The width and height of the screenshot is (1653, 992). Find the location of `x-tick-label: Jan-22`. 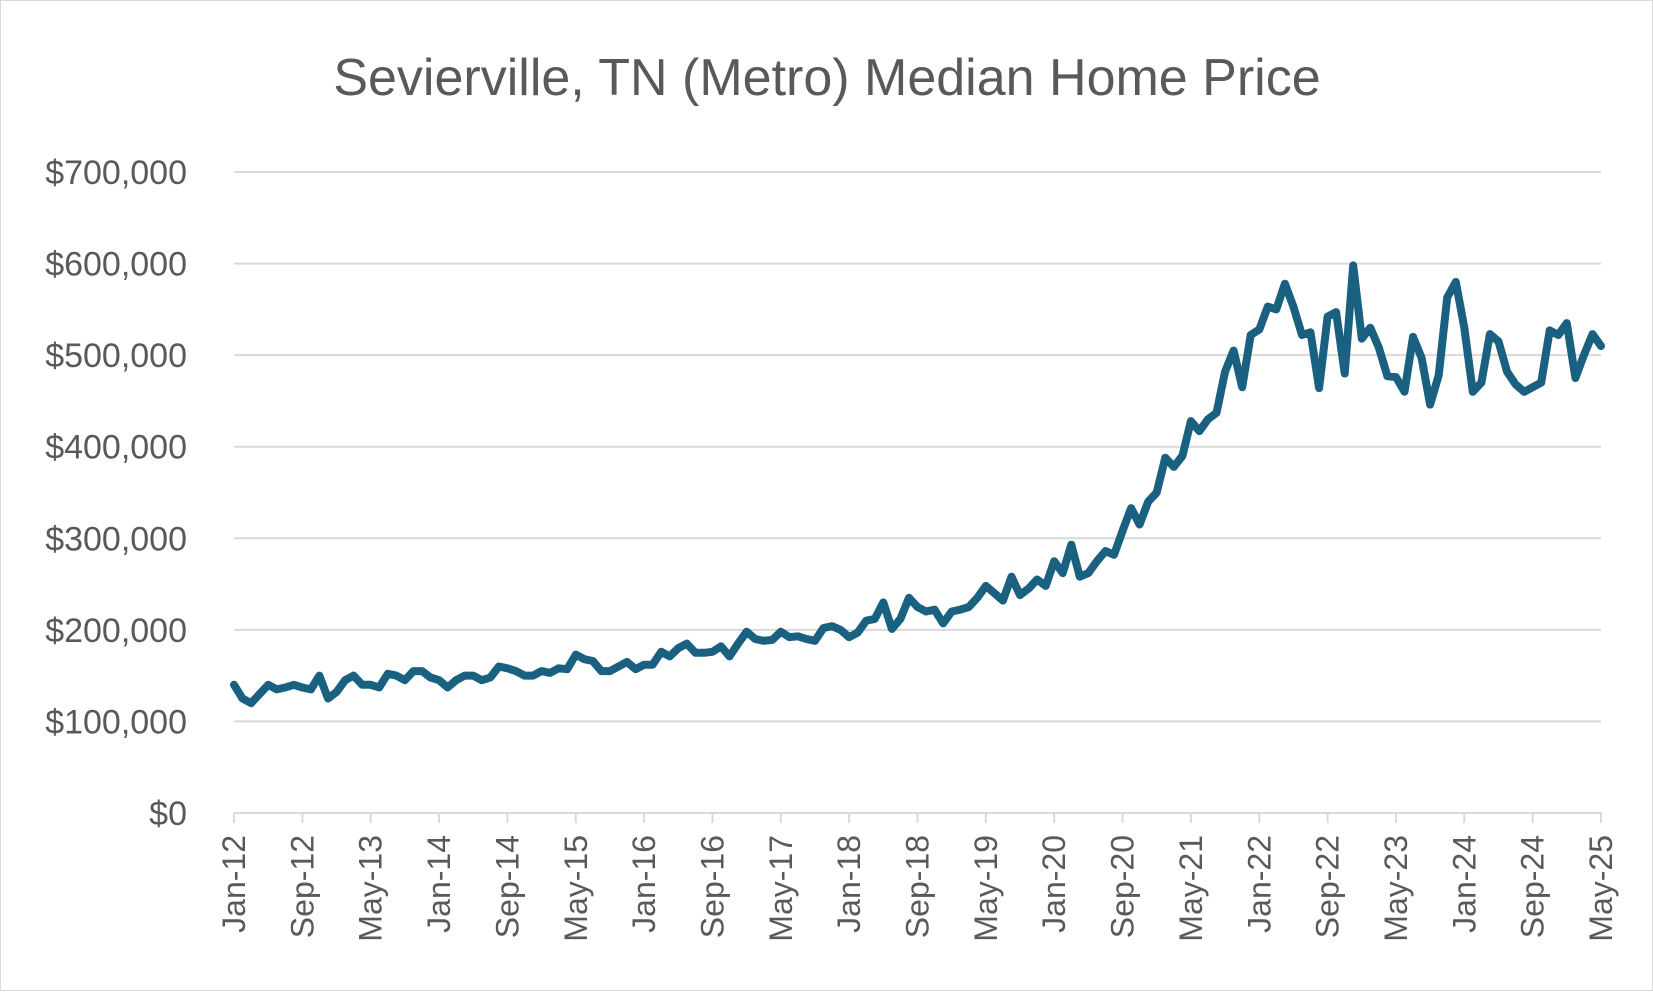

x-tick-label: Jan-22 is located at coordinates (1259, 884).